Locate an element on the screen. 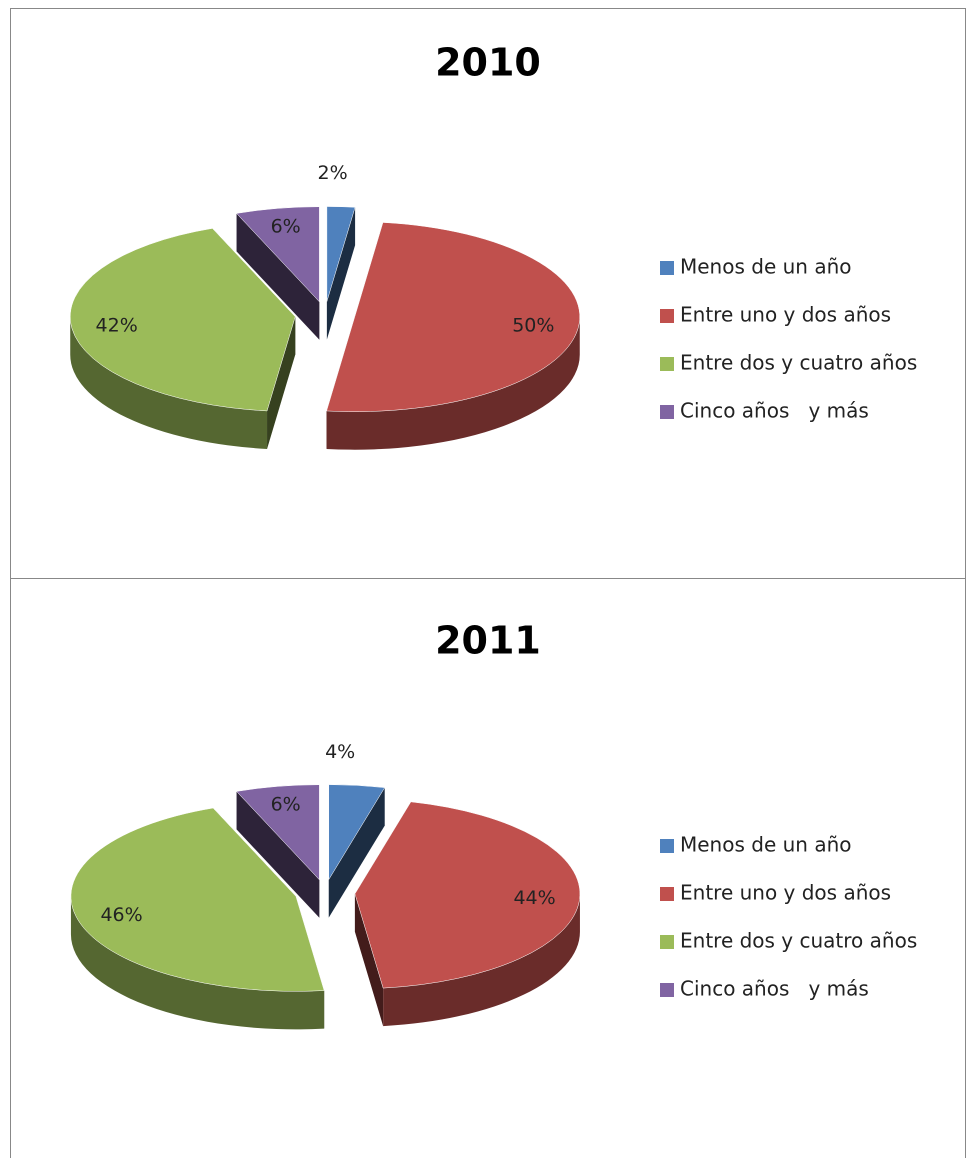  data-label: 50% is located at coordinates (533, 326).